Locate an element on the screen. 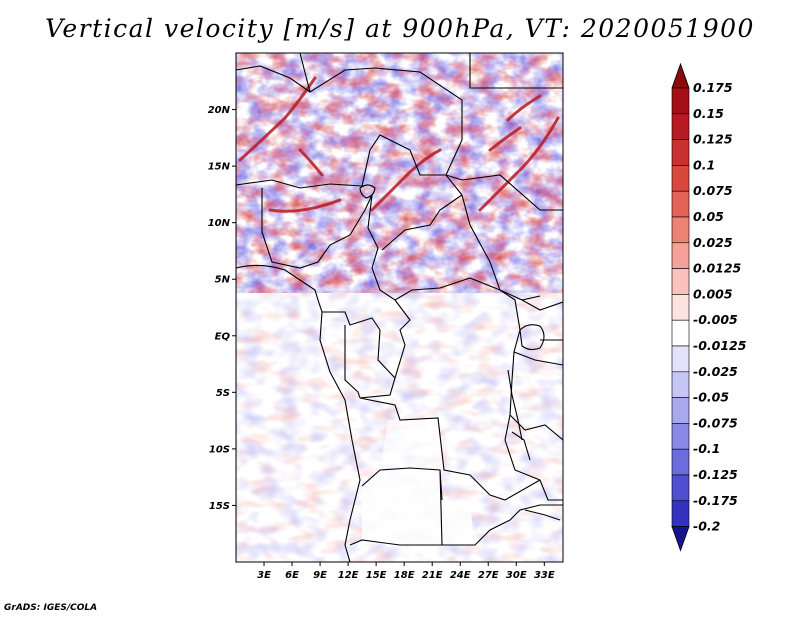 The image size is (800, 618). colorbar-bottom-arrow is located at coordinates (680, 539).